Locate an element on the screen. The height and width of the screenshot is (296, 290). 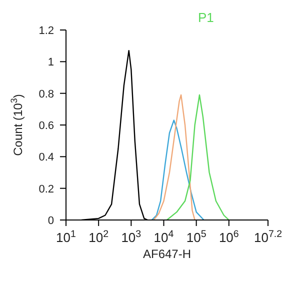
x-tick-label: 10$^{6}$ is located at coordinates (228, 236).